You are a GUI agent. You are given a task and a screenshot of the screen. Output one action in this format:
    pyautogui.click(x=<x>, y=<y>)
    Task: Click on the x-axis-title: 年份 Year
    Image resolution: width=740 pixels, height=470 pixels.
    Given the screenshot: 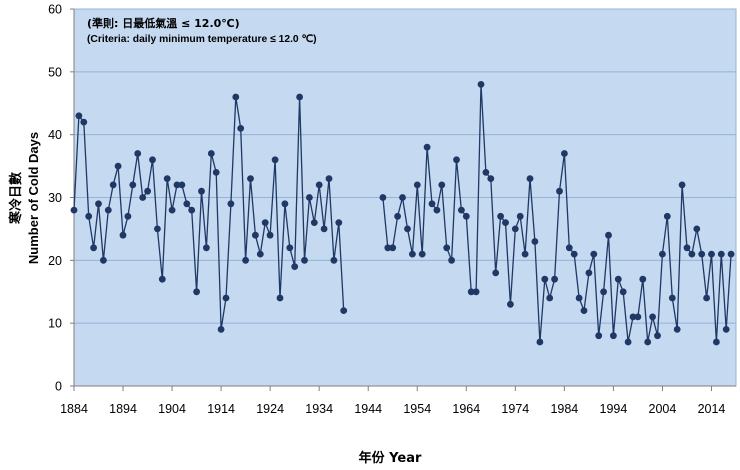 What is the action you would take?
    pyautogui.click(x=390, y=458)
    